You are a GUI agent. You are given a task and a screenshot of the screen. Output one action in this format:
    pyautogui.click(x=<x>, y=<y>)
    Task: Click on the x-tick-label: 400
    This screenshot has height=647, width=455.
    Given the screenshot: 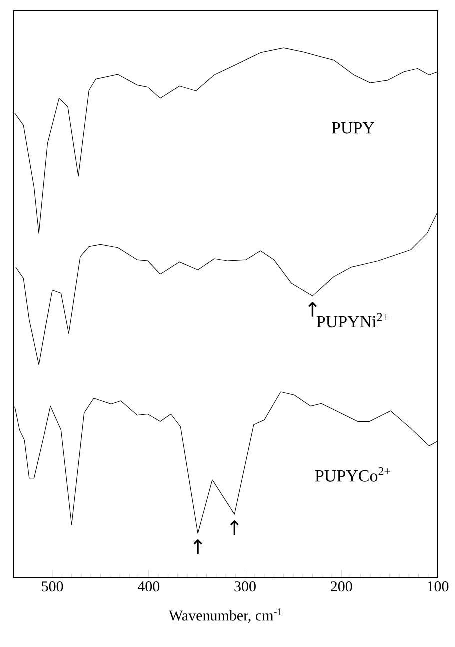 What is the action you would take?
    pyautogui.click(x=149, y=587)
    